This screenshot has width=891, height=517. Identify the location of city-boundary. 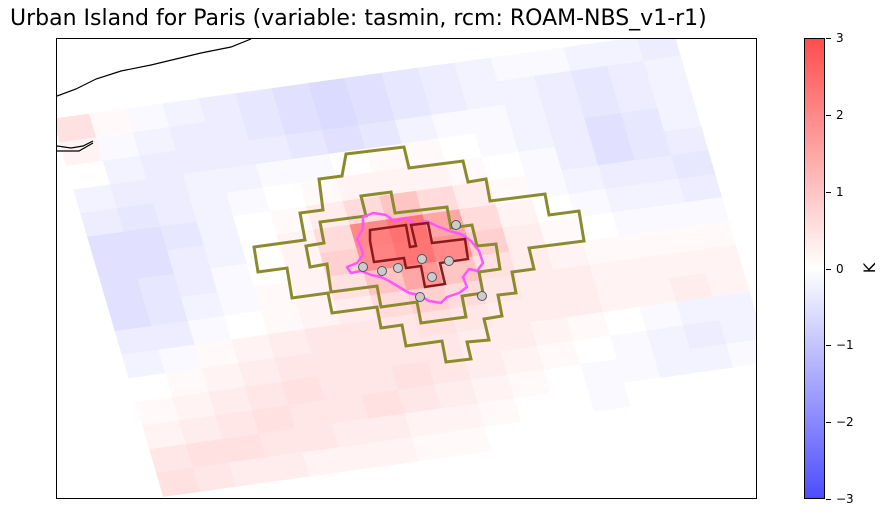
(415, 258).